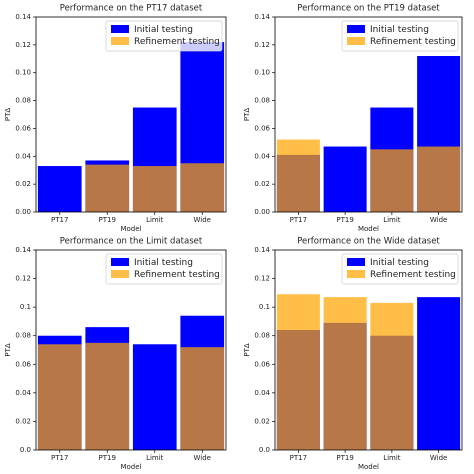 The height and width of the screenshot is (474, 474). I want to click on chart-title: Performance on the PT19 dataset, so click(368, 9).